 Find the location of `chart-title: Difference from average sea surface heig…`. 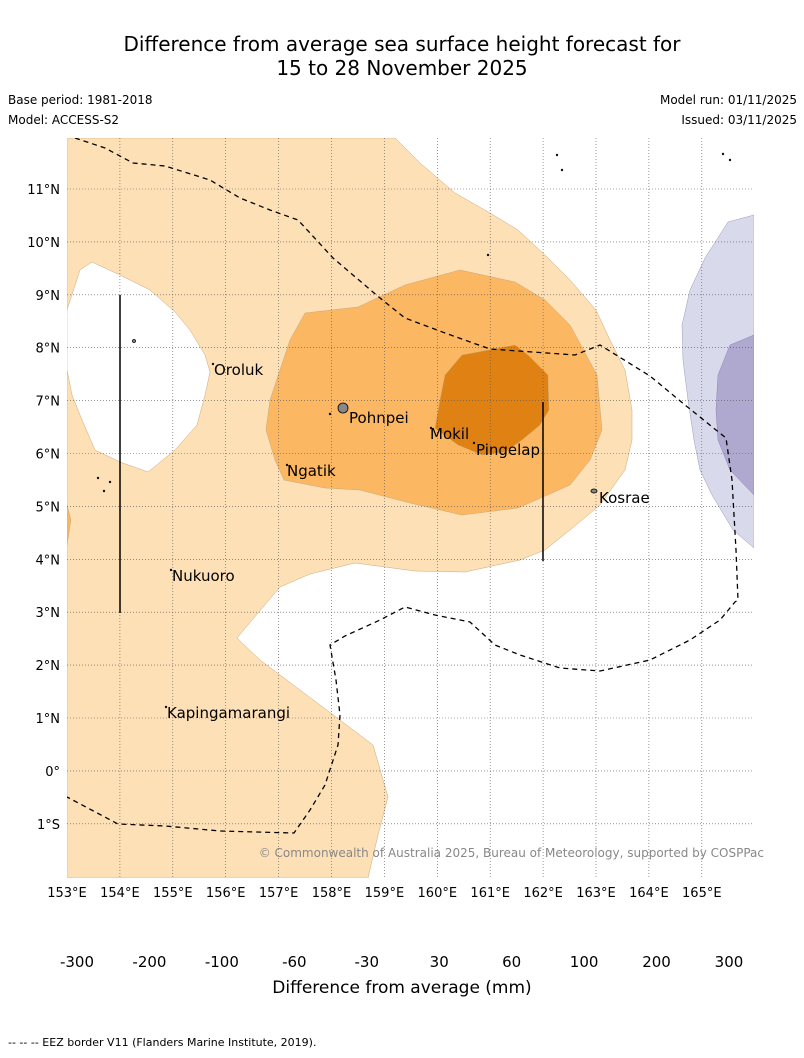

chart-title: Difference from average sea surface heig… is located at coordinates (402, 56).